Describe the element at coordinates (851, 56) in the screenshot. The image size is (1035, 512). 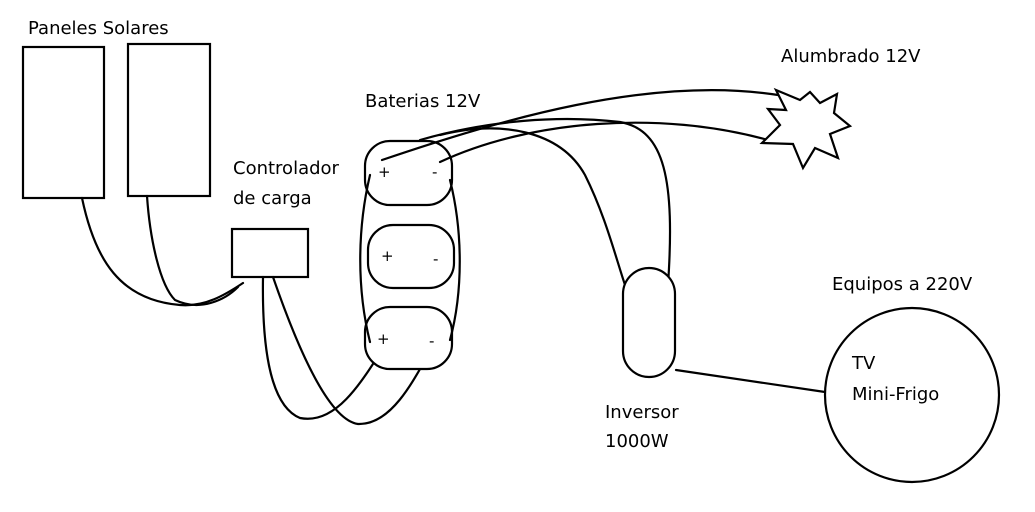
I see `lighting-label: Alumbrado 12V` at that location.